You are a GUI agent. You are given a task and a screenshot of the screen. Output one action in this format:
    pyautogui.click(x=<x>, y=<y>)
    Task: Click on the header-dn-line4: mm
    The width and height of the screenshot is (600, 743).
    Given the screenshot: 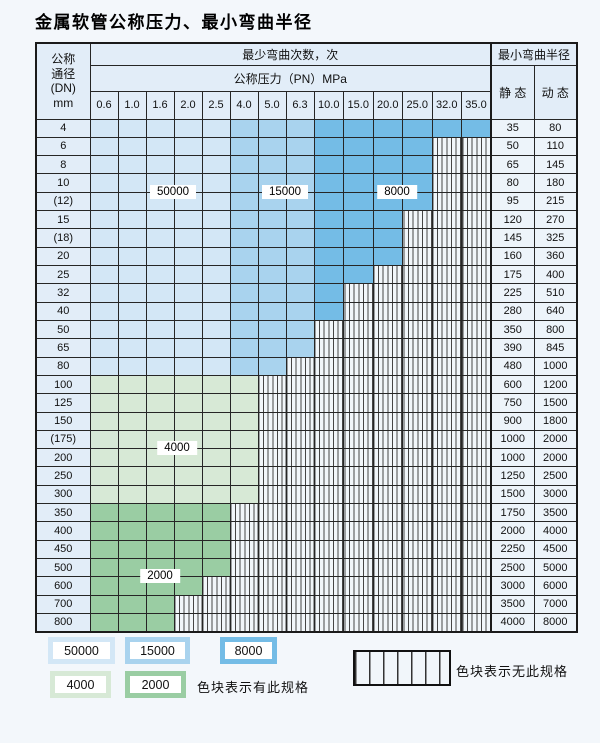 What is the action you would take?
    pyautogui.click(x=63, y=102)
    